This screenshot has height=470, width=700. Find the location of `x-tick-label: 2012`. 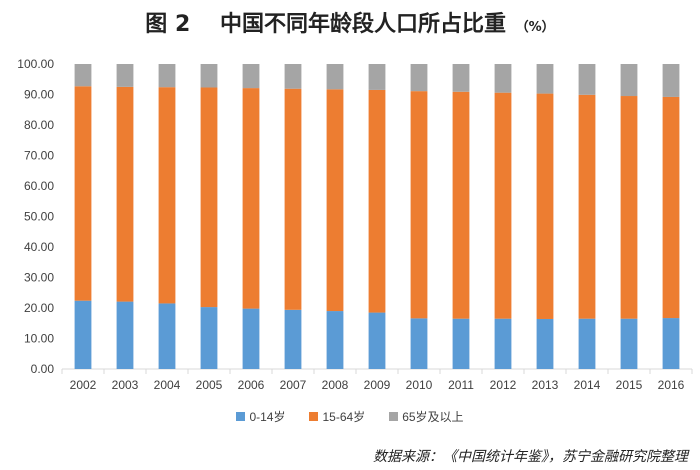

x-tick-label: 2012 is located at coordinates (503, 385).